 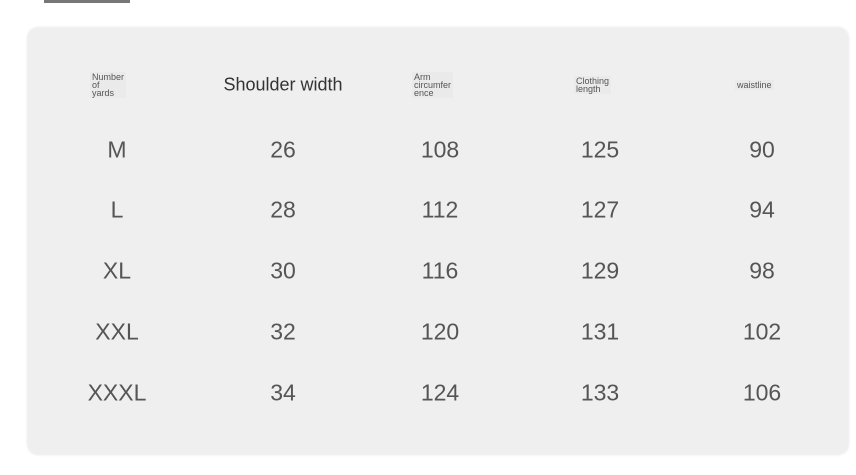 I want to click on cell-arm: 108, so click(x=440, y=149).